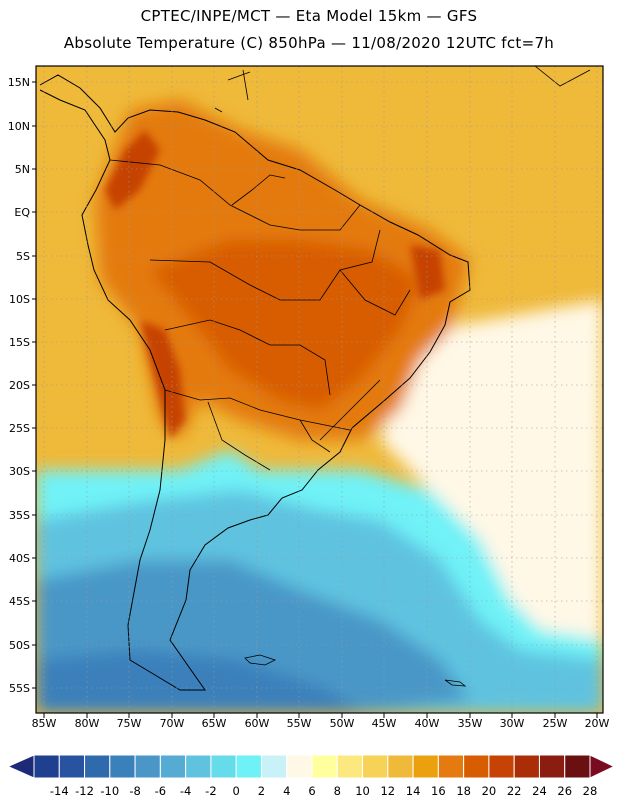 This screenshot has height=800, width=618. What do you see at coordinates (44, 723) in the screenshot?
I see `lon-label: 85W` at bounding box center [44, 723].